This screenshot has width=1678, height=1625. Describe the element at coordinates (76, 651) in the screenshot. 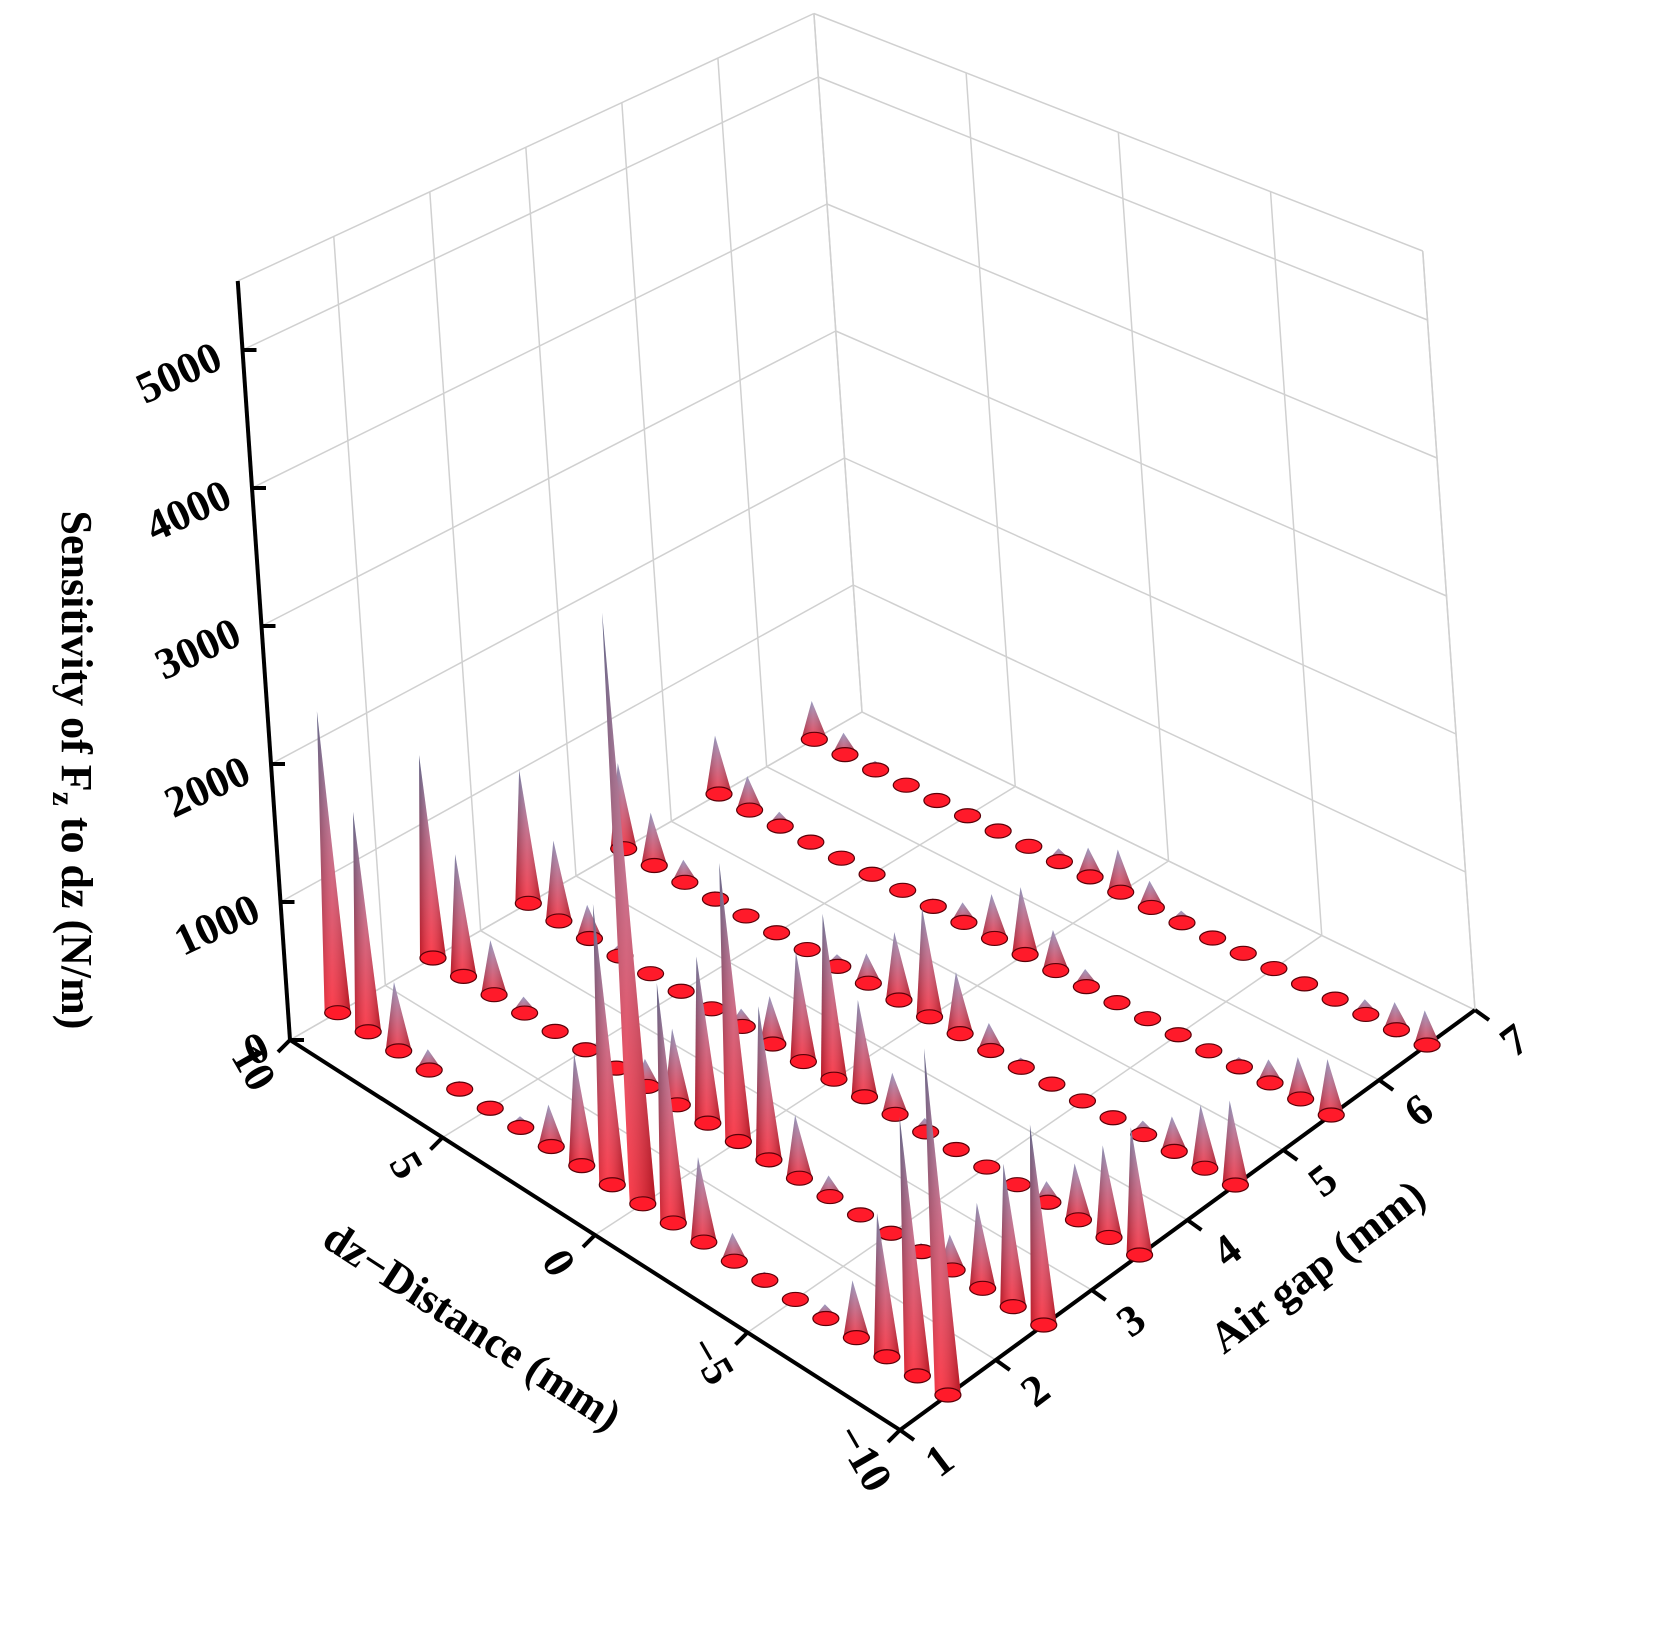

I see `z-label-part: Sensitivity of F` at that location.